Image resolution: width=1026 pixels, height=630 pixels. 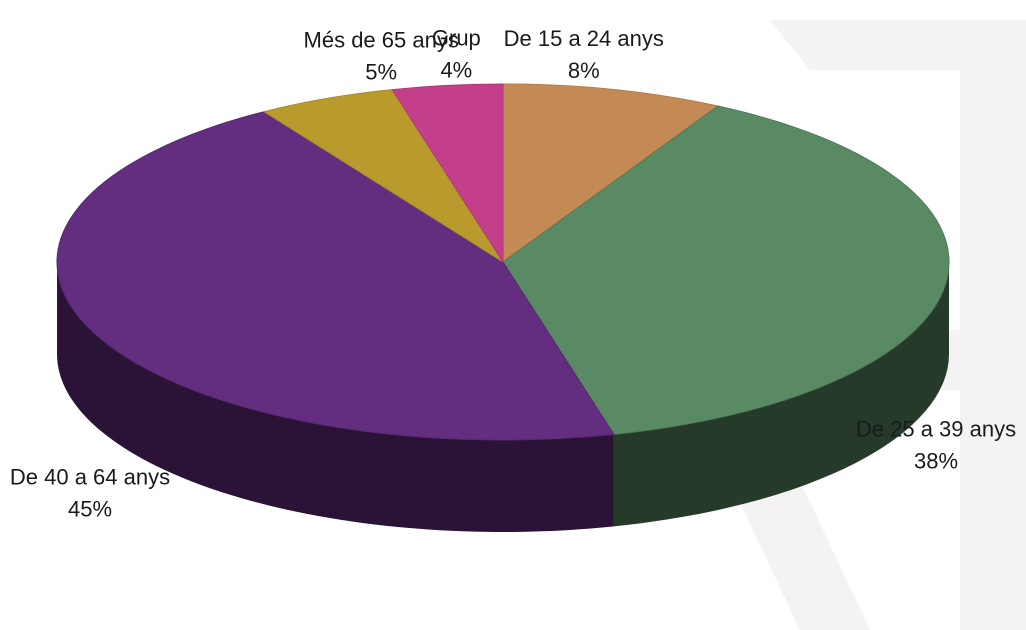 What do you see at coordinates (90, 477) in the screenshot?
I see `slice-label-name: De 40 a 64 anys` at bounding box center [90, 477].